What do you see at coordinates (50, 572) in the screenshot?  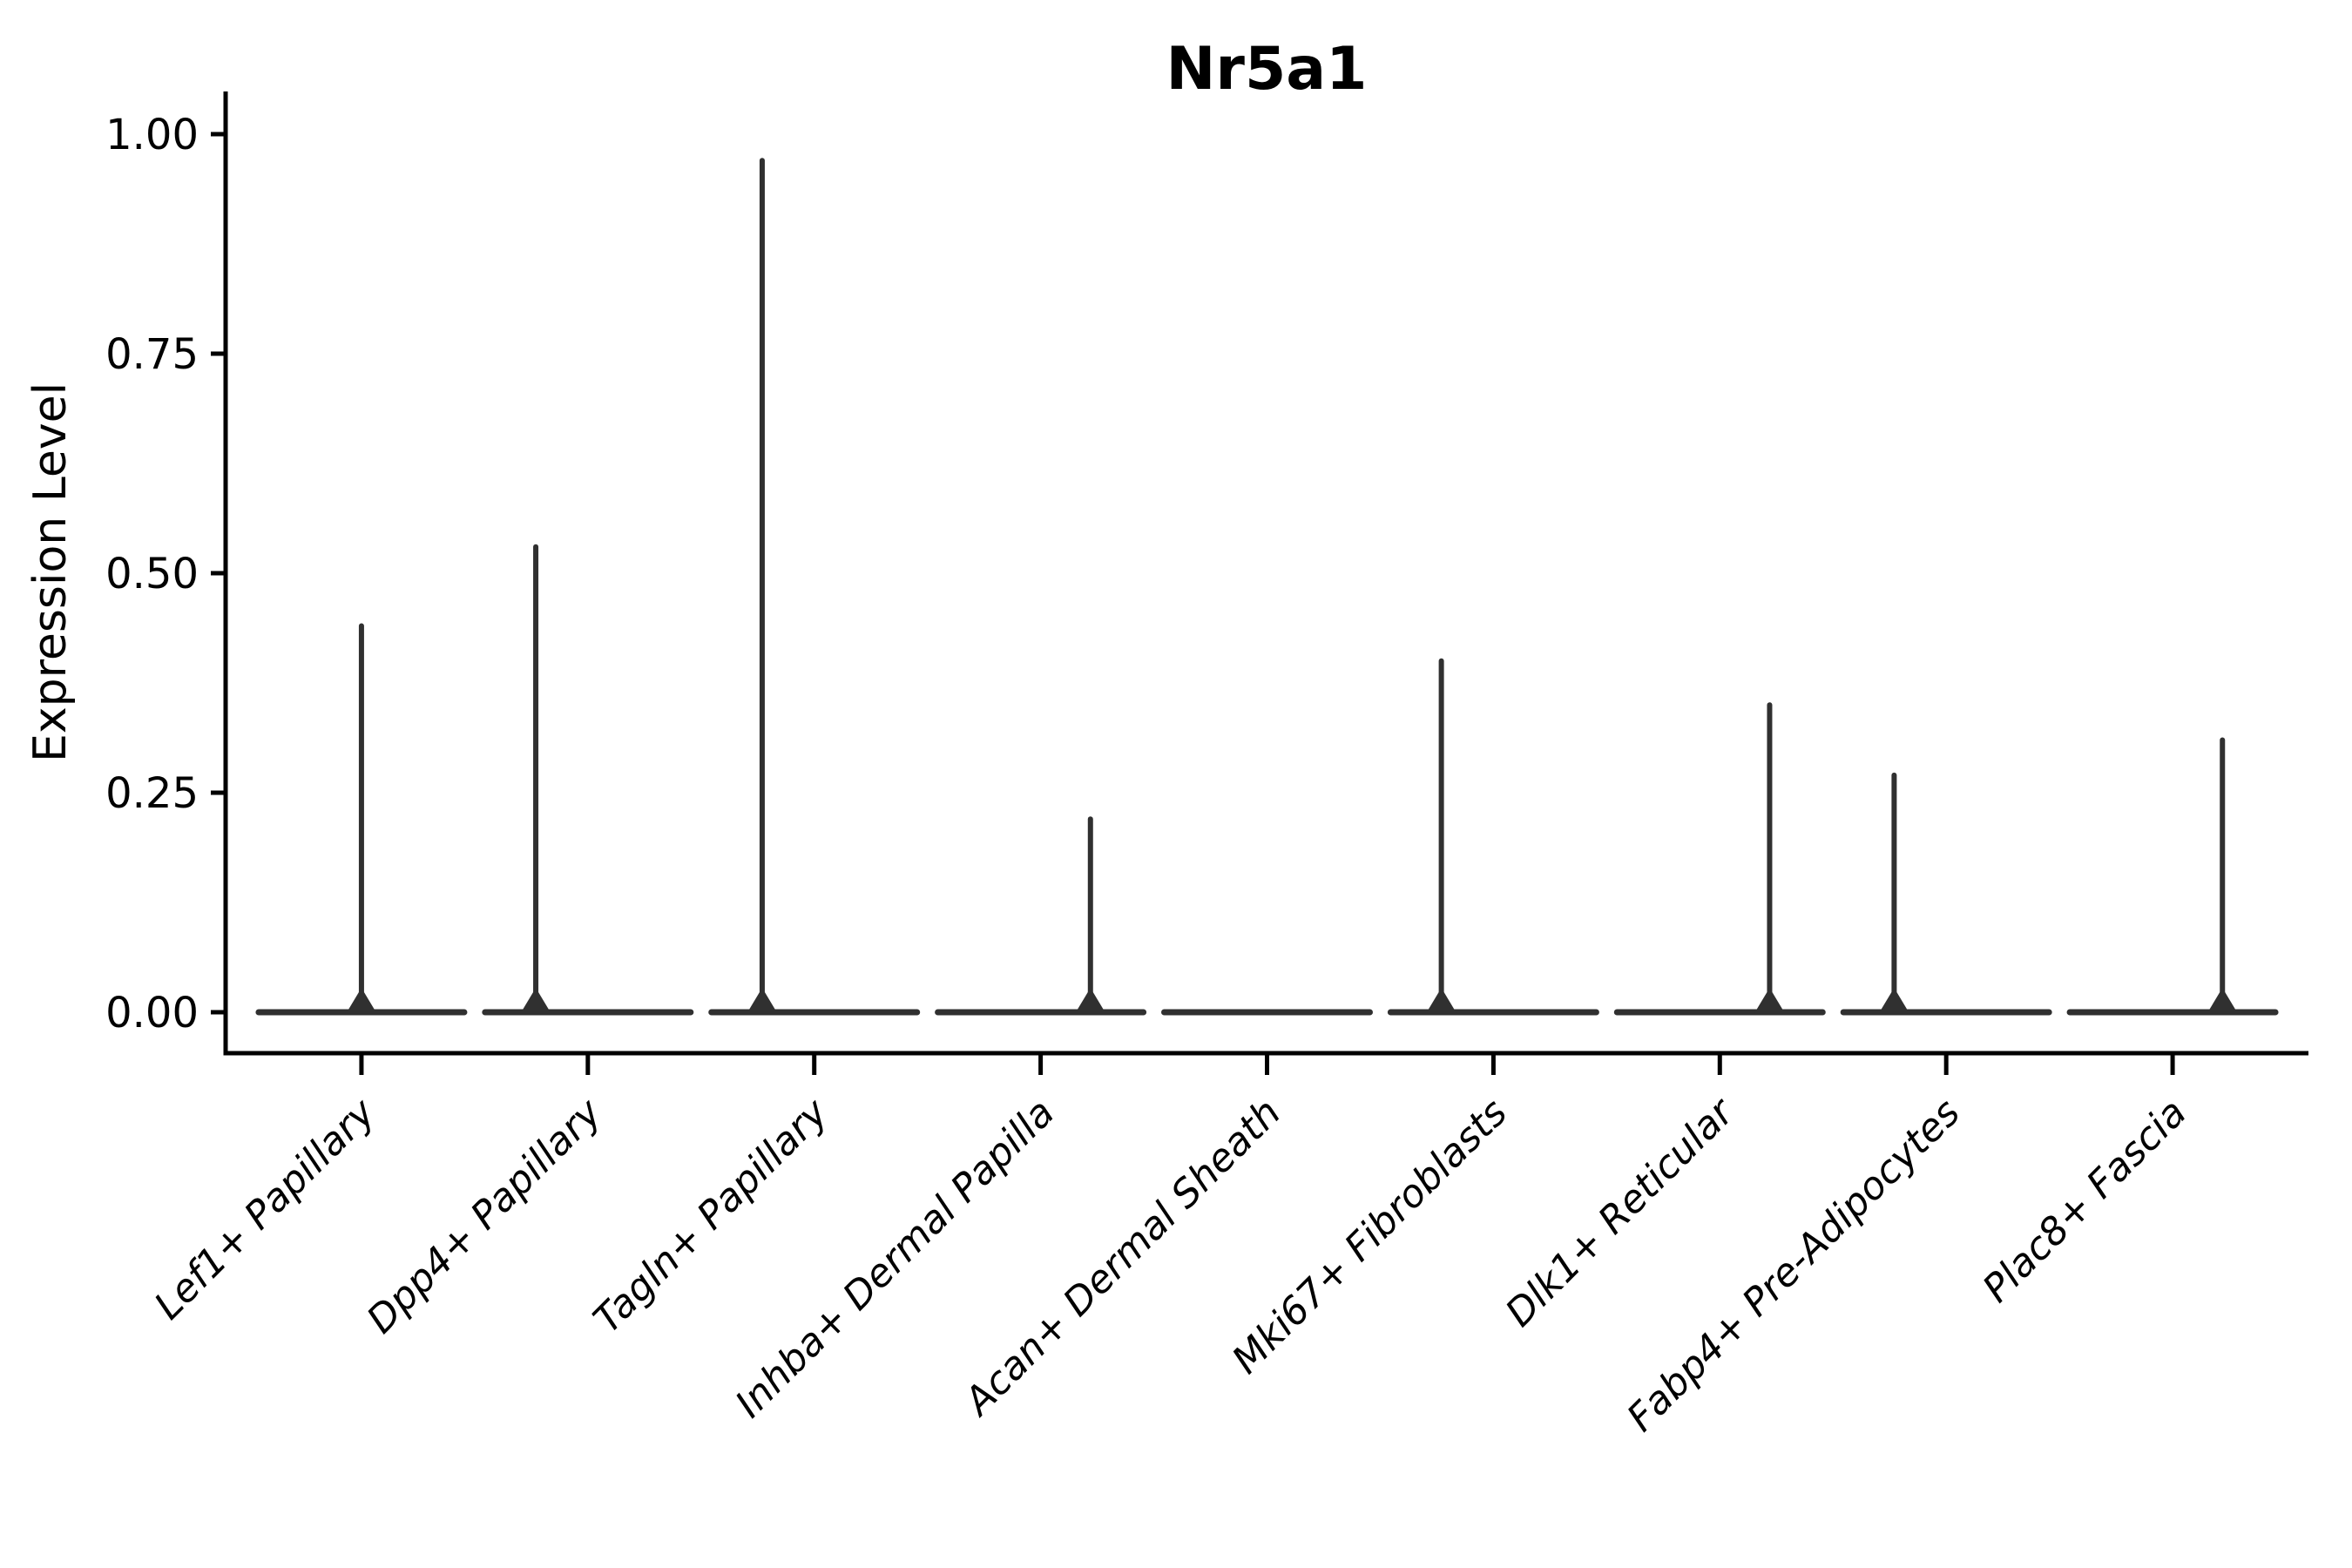 I see `y-axis-label: Expression Level` at bounding box center [50, 572].